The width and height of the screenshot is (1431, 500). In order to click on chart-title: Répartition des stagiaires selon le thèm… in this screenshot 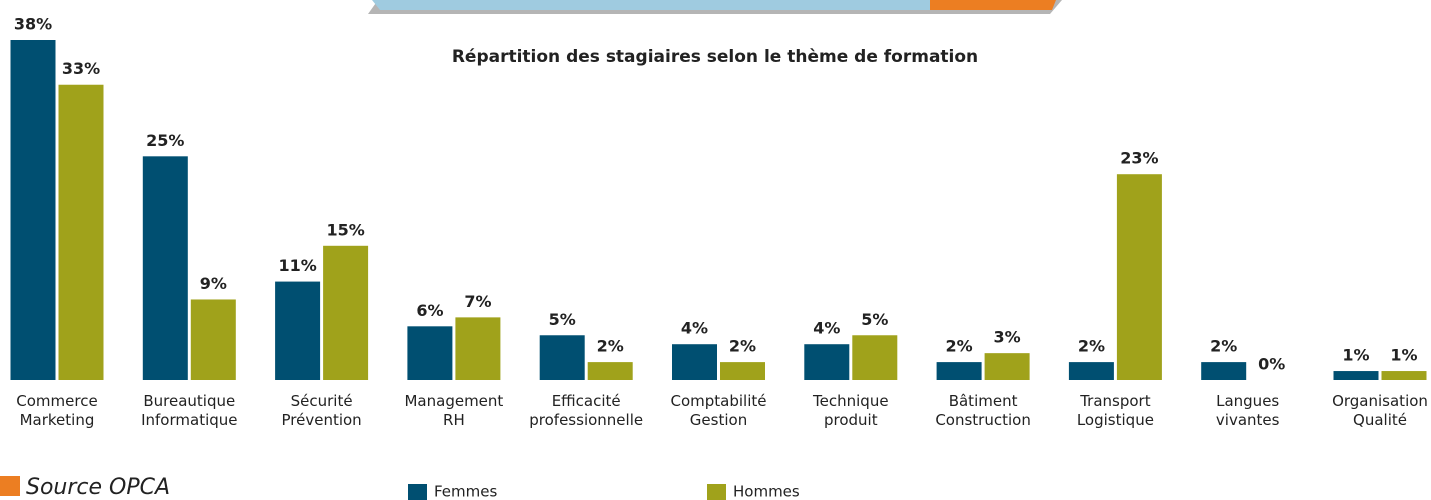, I will do `click(715, 57)`.